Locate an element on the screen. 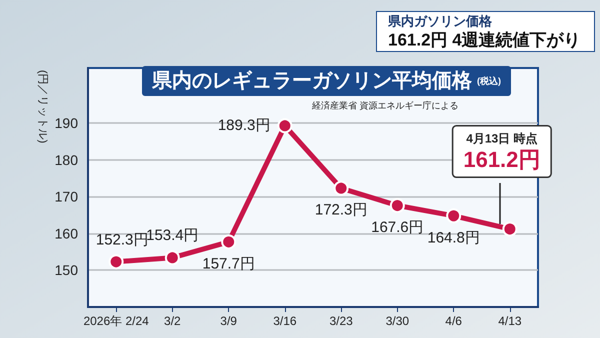 Image resolution: width=600 pixels, height=338 pixels. annotation: 経済産業省 資源エネルギー庁による is located at coordinates (385, 105).